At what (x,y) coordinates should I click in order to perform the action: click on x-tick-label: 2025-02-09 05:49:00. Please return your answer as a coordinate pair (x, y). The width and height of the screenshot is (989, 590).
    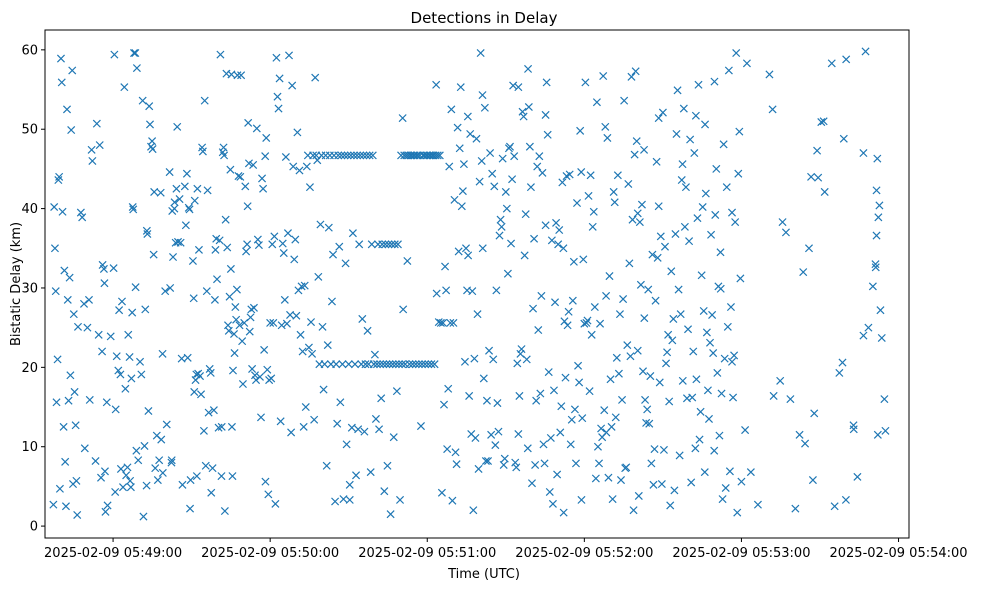
    Looking at the image, I should click on (113, 553).